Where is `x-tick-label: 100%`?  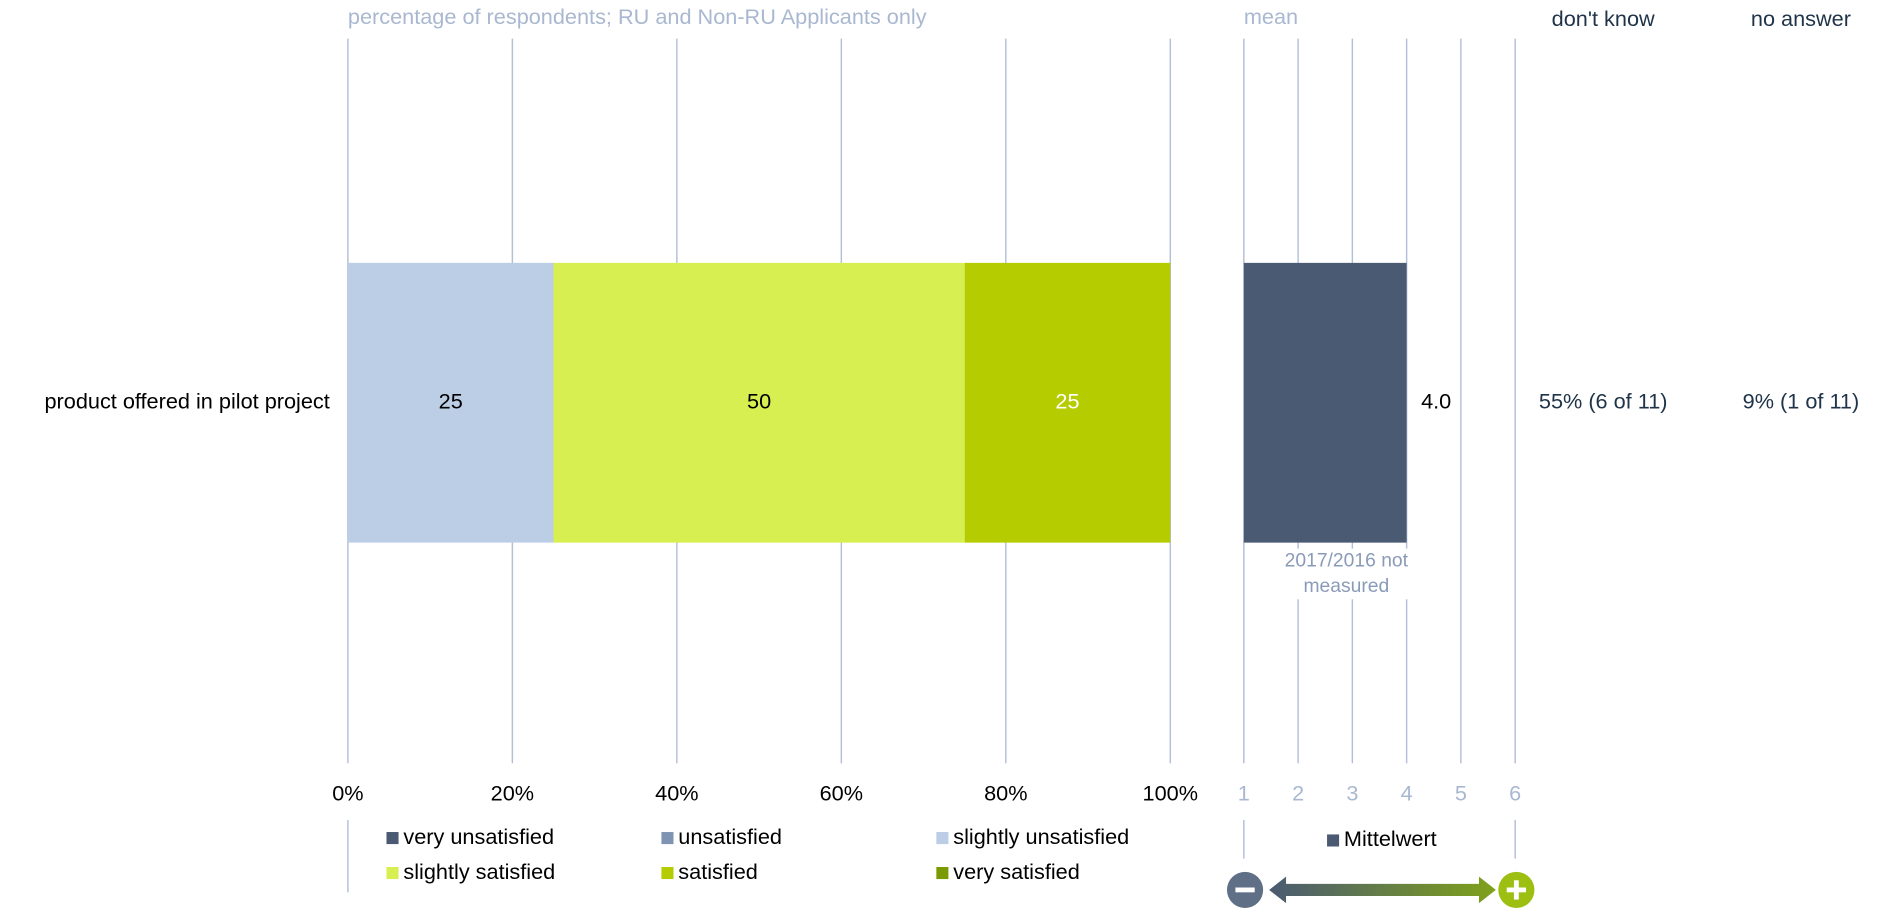
x-tick-label: 100% is located at coordinates (1170, 792).